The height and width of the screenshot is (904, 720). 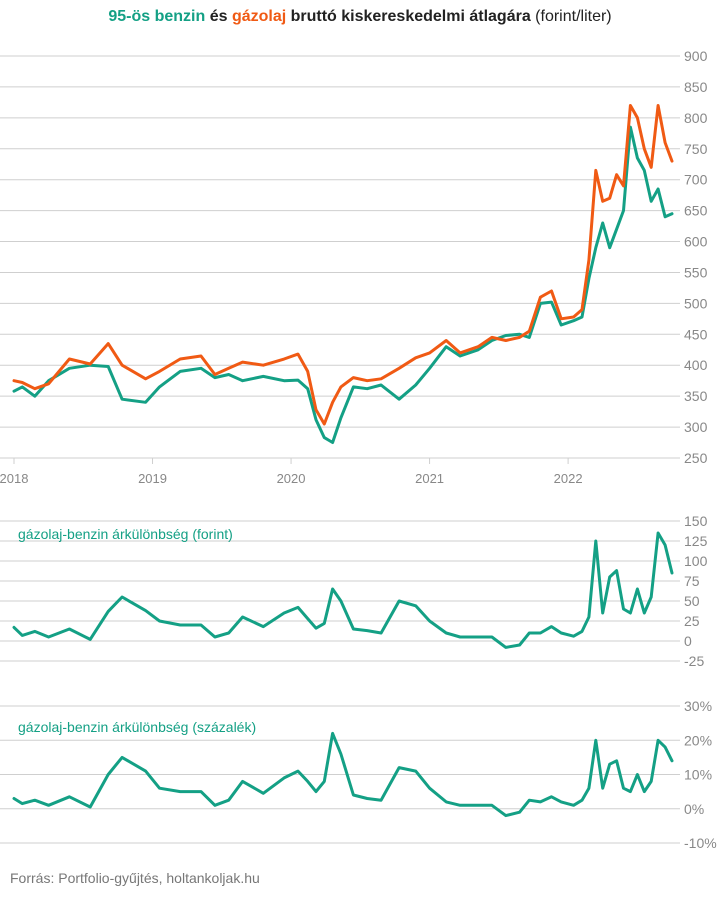 I want to click on y-tick-label: 500, so click(x=696, y=303).